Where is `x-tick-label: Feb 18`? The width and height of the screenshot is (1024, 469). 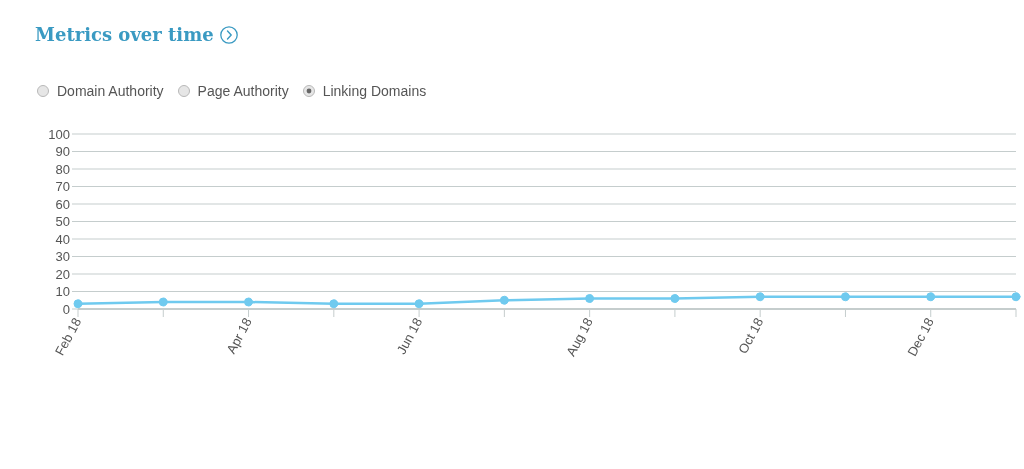 x-tick-label: Feb 18 is located at coordinates (68, 337).